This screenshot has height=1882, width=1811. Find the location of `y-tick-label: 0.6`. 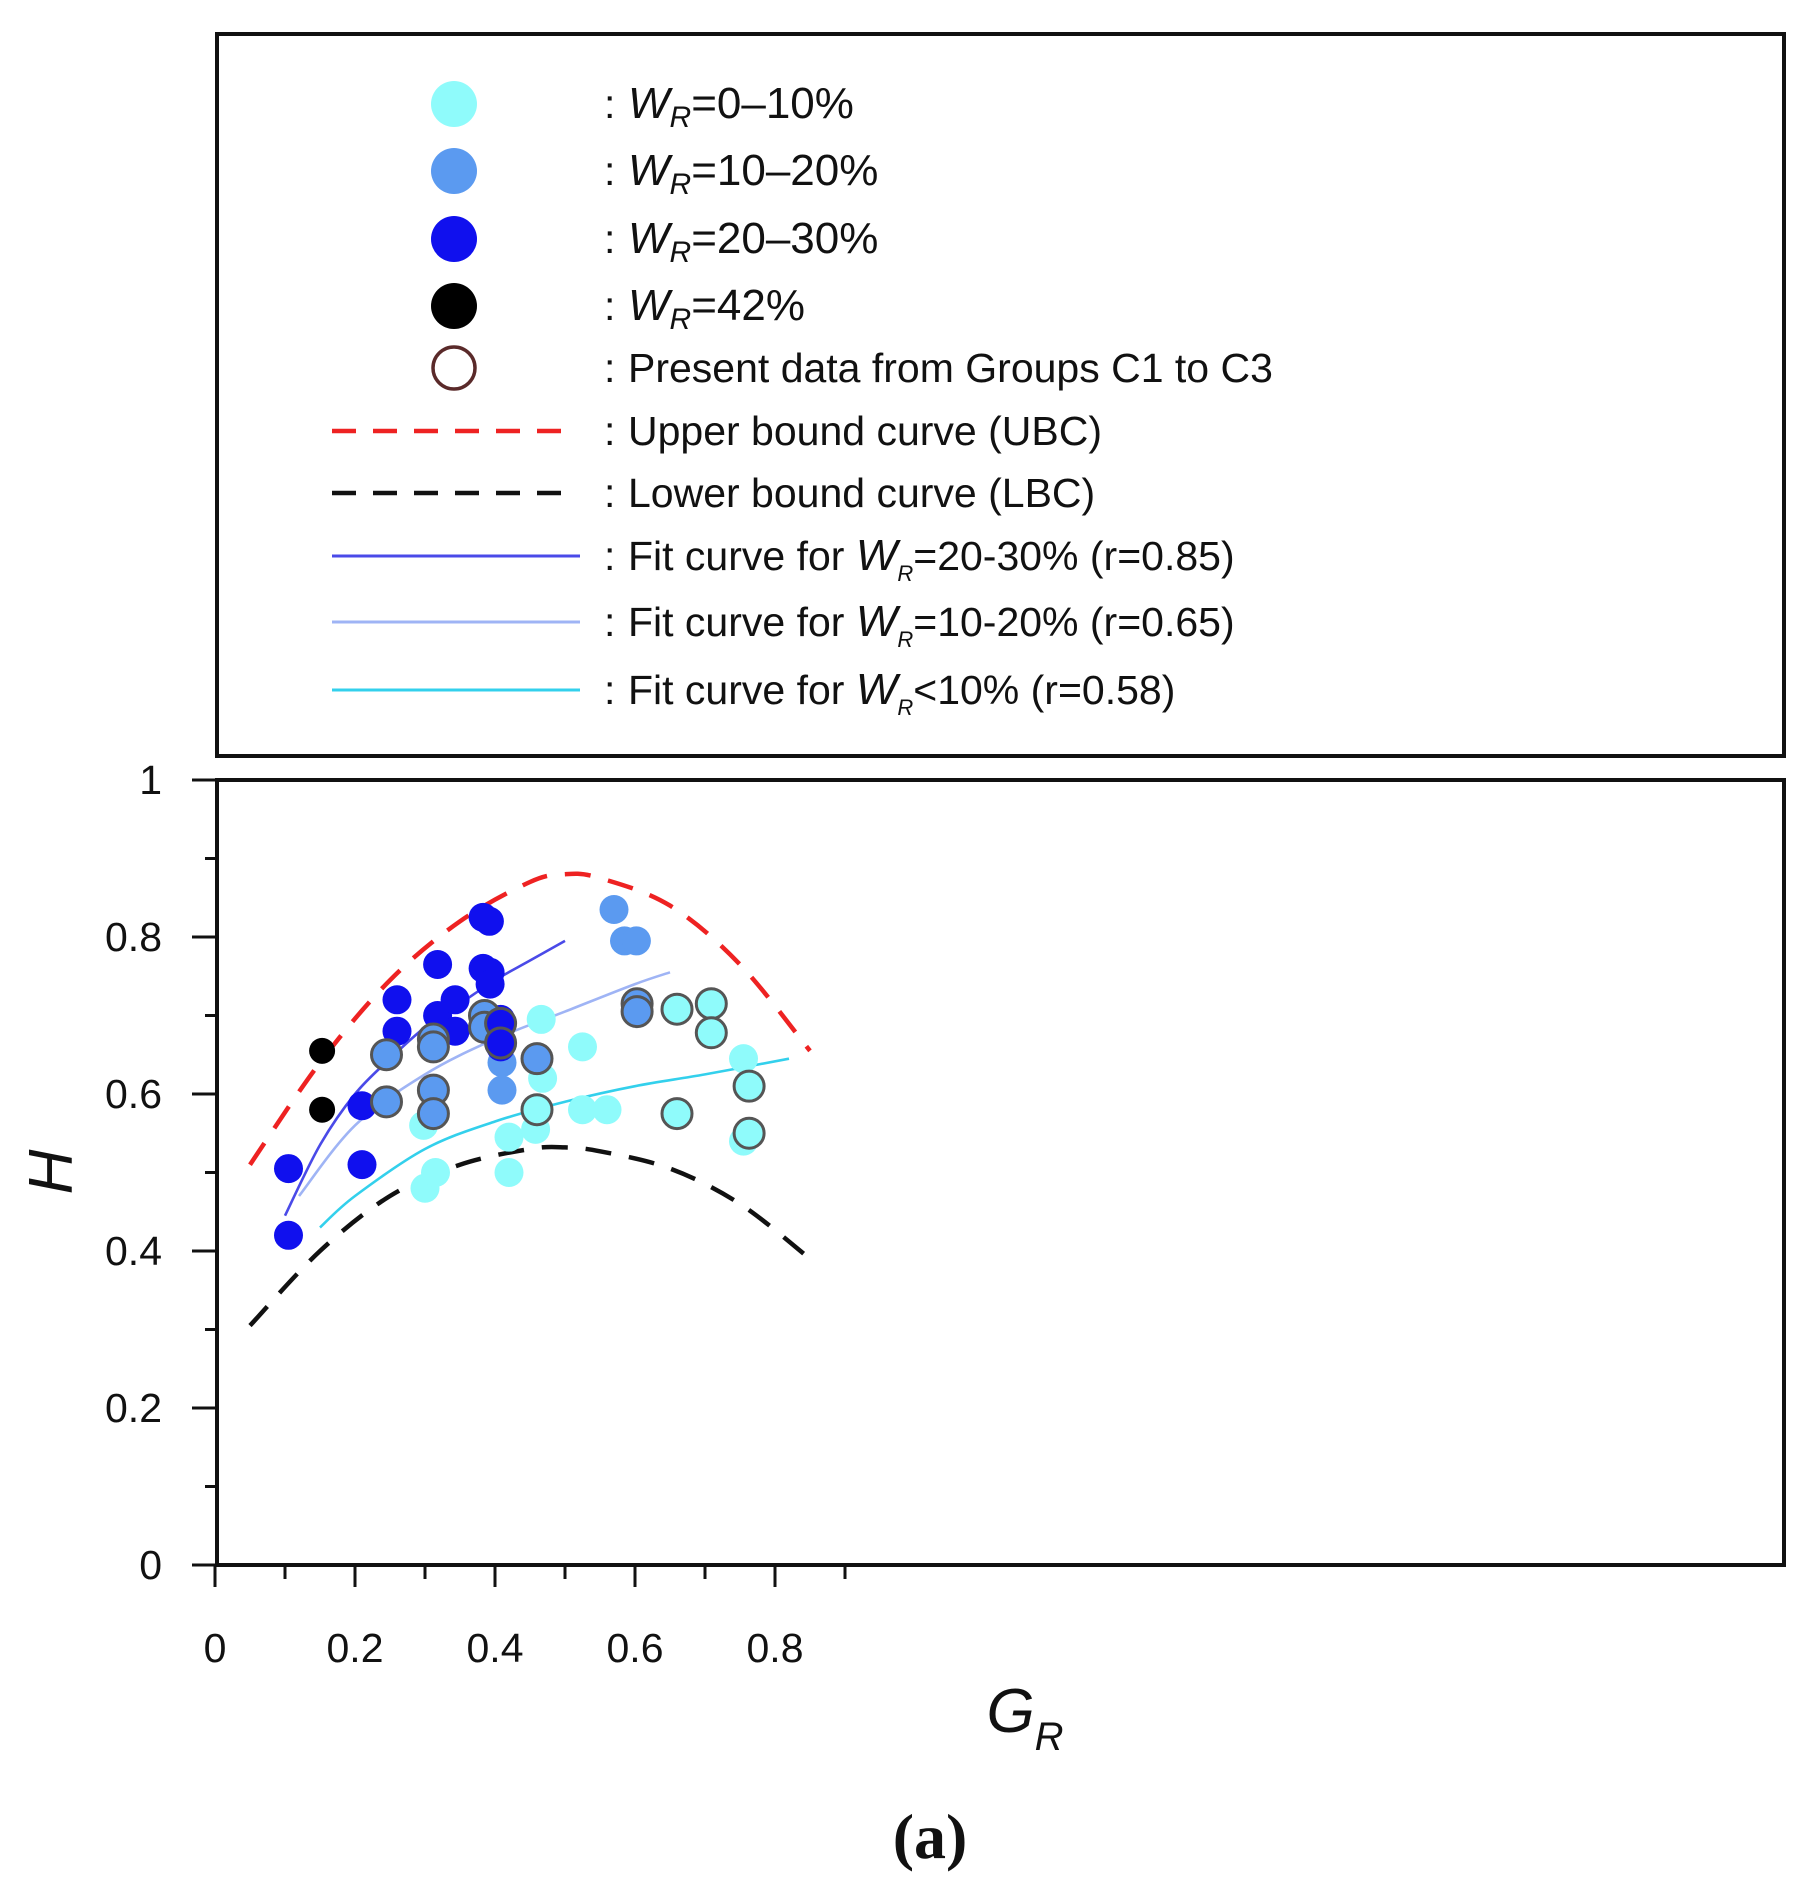

y-tick-label: 0.6 is located at coordinates (133, 1094).